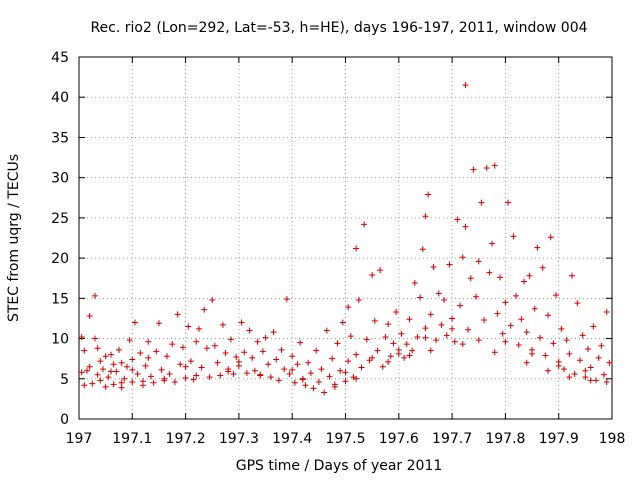 The image size is (640, 480). What do you see at coordinates (60, 340) in the screenshot?
I see `y-tick-label: 10` at bounding box center [60, 340].